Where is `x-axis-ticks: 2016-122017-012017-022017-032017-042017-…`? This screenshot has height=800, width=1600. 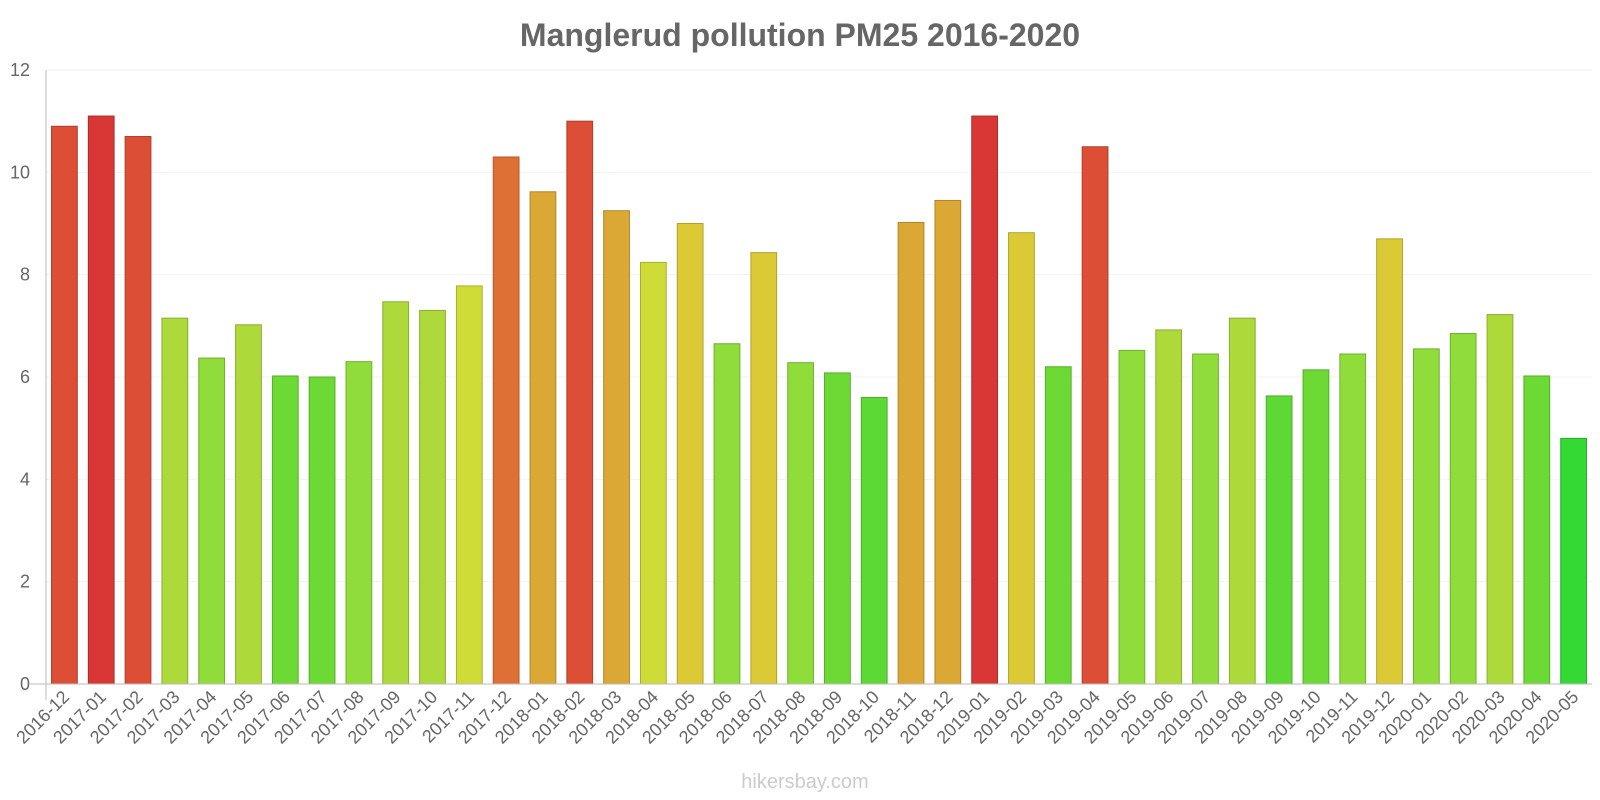 x-axis-ticks: 2016-122017-012017-022017-032017-042017-… is located at coordinates (797, 717).